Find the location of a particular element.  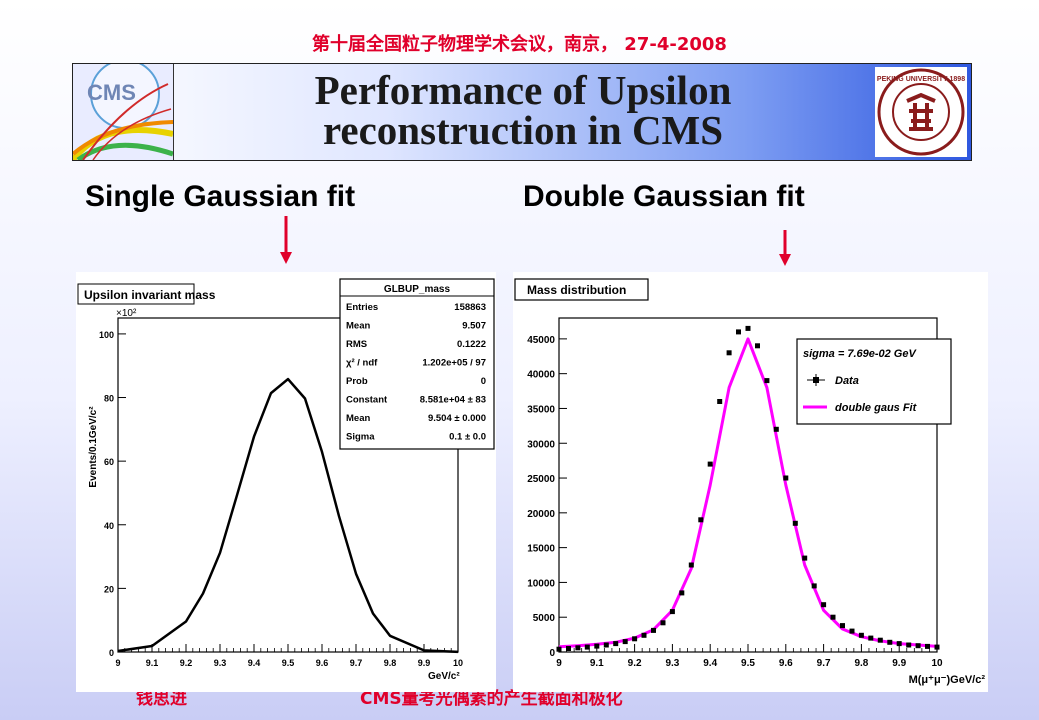

left-x-tick-label: 9.8 is located at coordinates (390, 663).